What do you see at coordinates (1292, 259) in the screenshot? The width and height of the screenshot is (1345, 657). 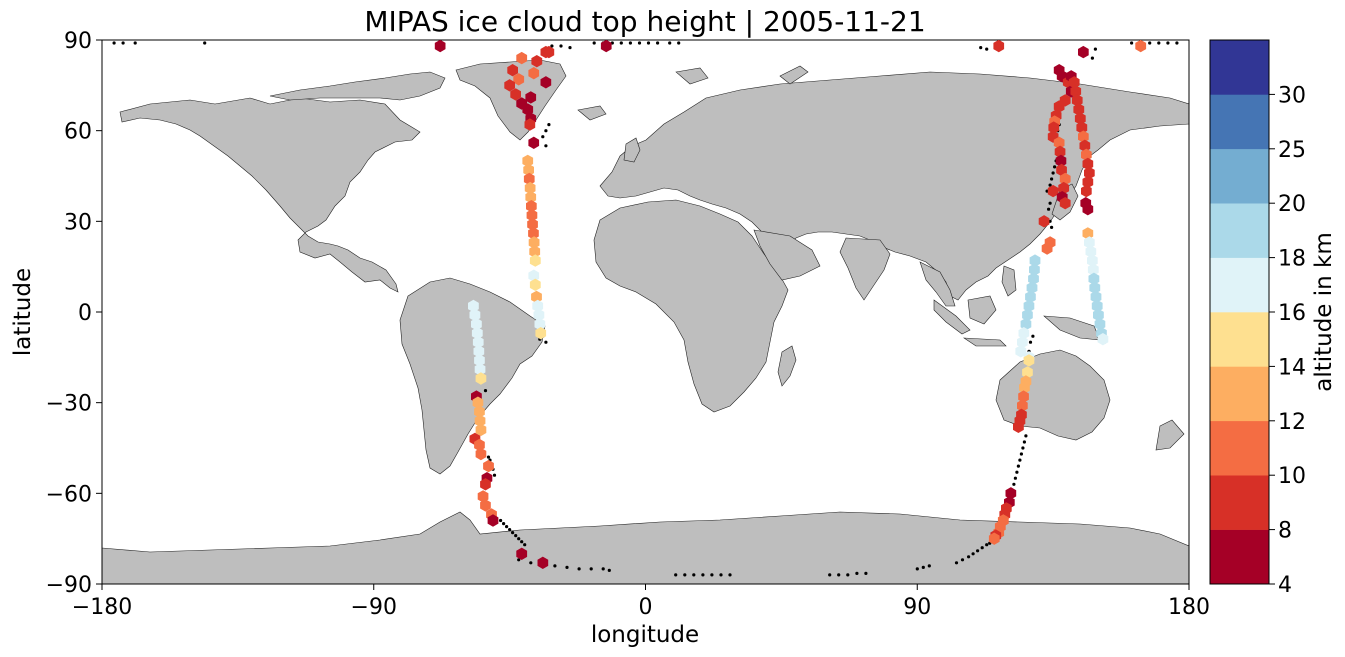 I see `colorbar-tick-label-6: 18` at bounding box center [1292, 259].